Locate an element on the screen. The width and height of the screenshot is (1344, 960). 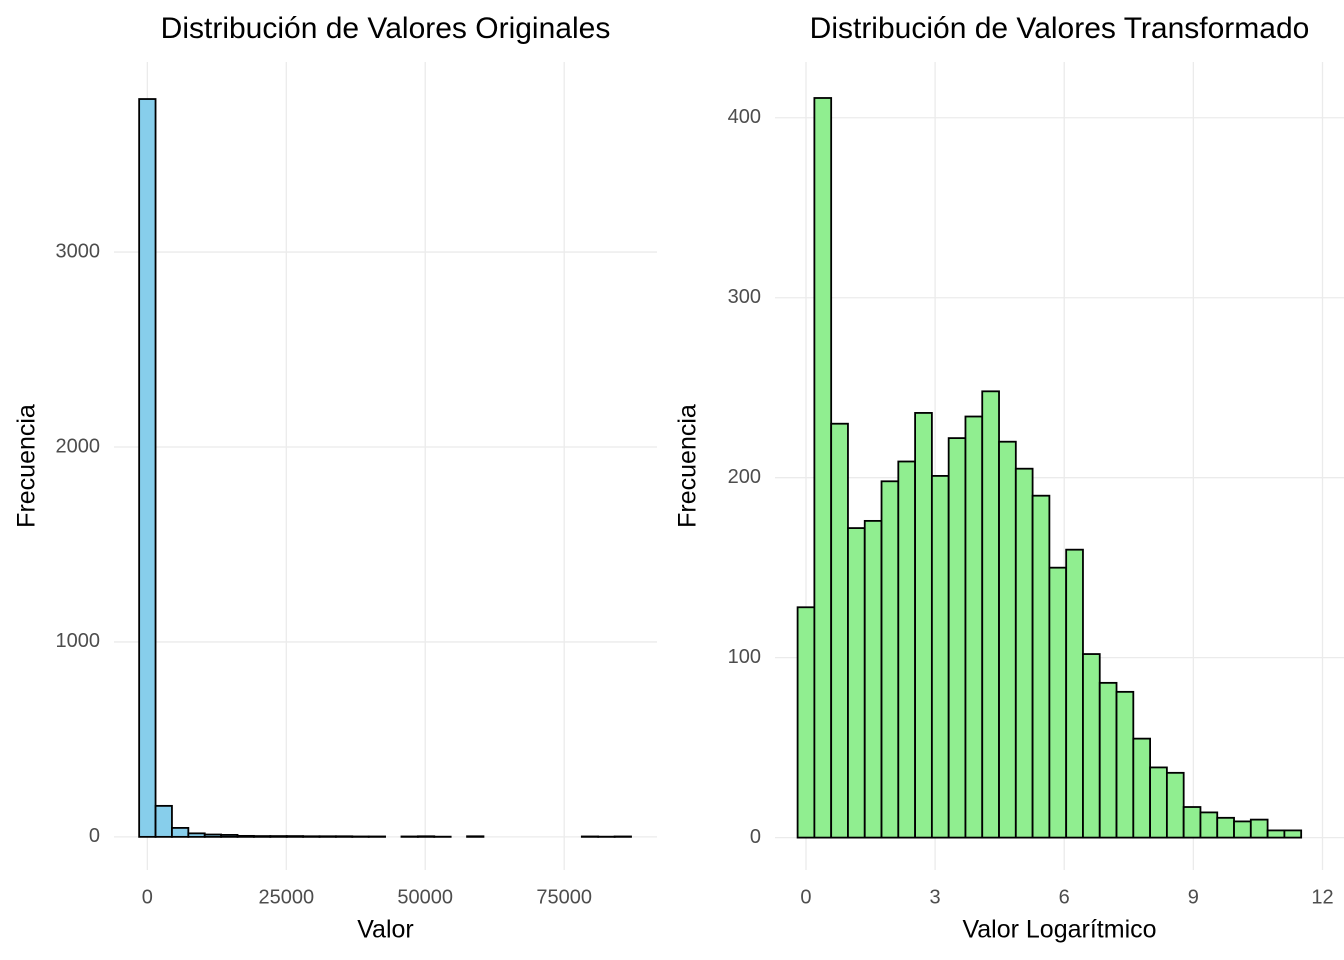
x-tick-label: 50000 is located at coordinates (425, 897).